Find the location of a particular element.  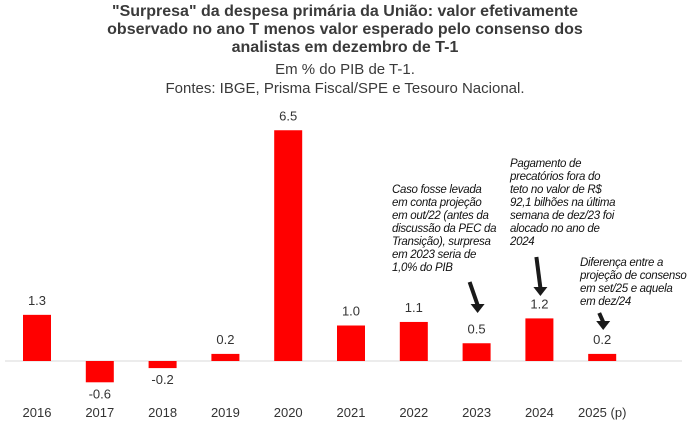

x-tick-label-2020: 2020 is located at coordinates (288, 412).